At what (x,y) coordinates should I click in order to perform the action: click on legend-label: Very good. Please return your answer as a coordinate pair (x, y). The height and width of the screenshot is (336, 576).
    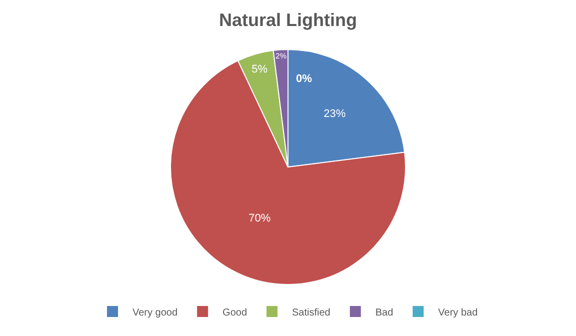
    Looking at the image, I should click on (155, 312).